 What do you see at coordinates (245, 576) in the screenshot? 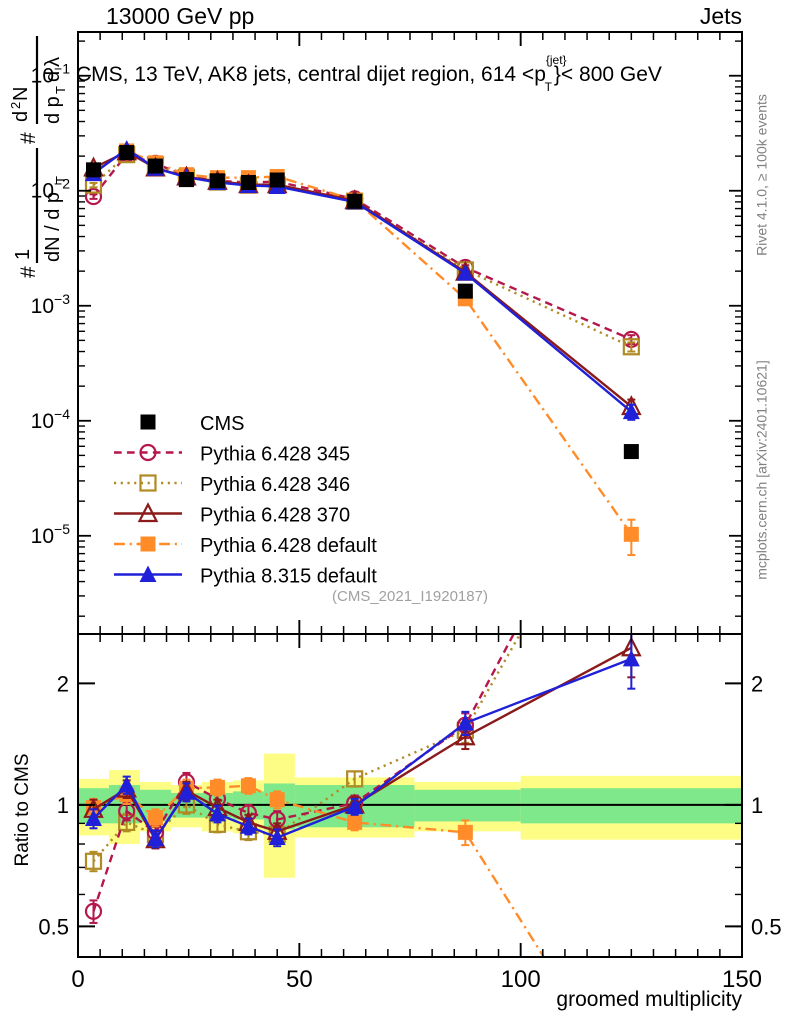
I see `legend-entry-5: Pythia 8.315 default` at bounding box center [245, 576].